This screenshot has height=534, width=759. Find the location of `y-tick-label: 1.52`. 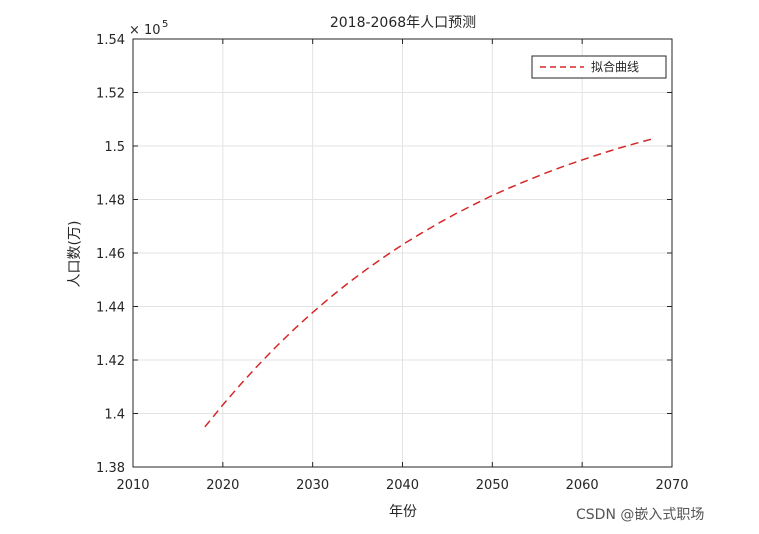

y-tick-label: 1.52 is located at coordinates (110, 94).